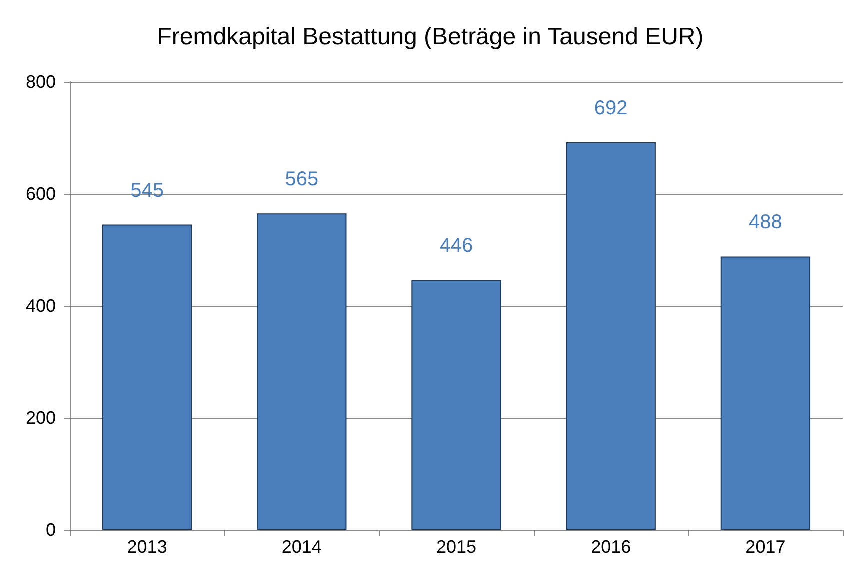 This screenshot has height=572, width=861. I want to click on data-label: 446, so click(457, 246).